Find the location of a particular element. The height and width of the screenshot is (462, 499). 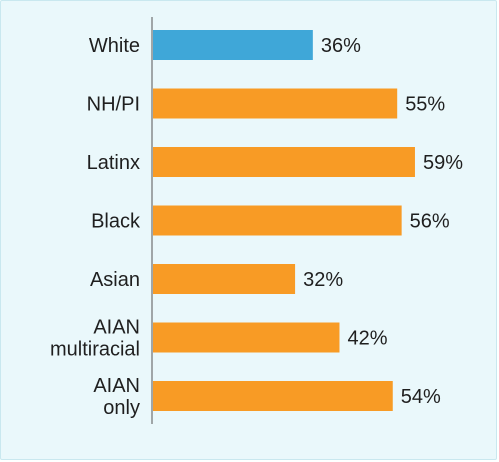

data-label: 42% is located at coordinates (367, 339).